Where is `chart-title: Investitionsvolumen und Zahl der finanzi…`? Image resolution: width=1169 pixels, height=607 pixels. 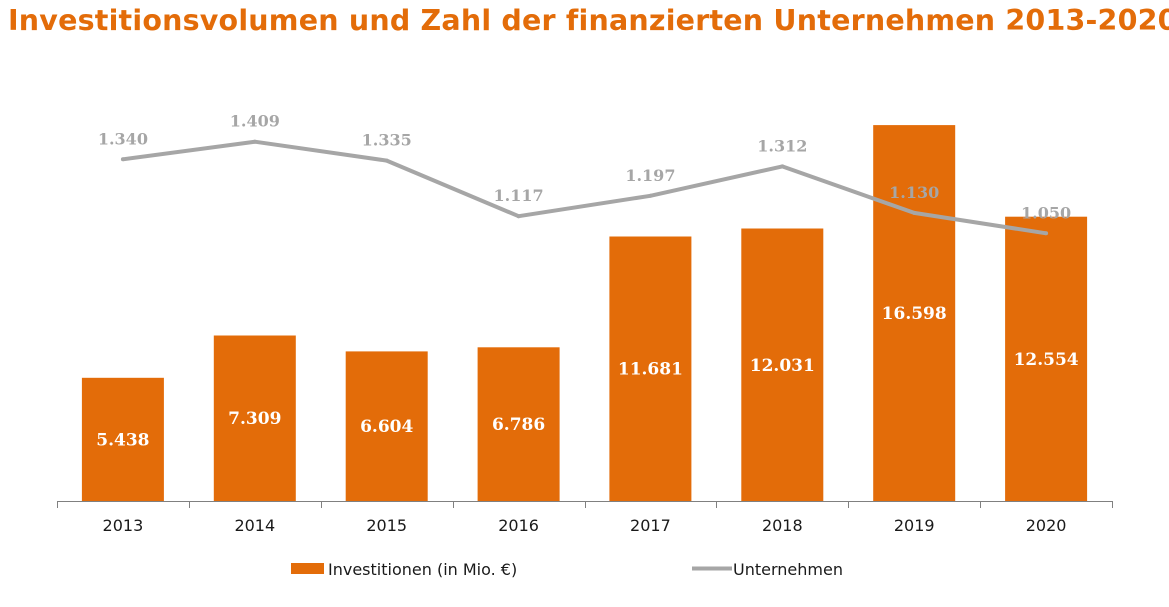 chart-title: Investitionsvolumen und Zahl der finanzi… is located at coordinates (588, 20).